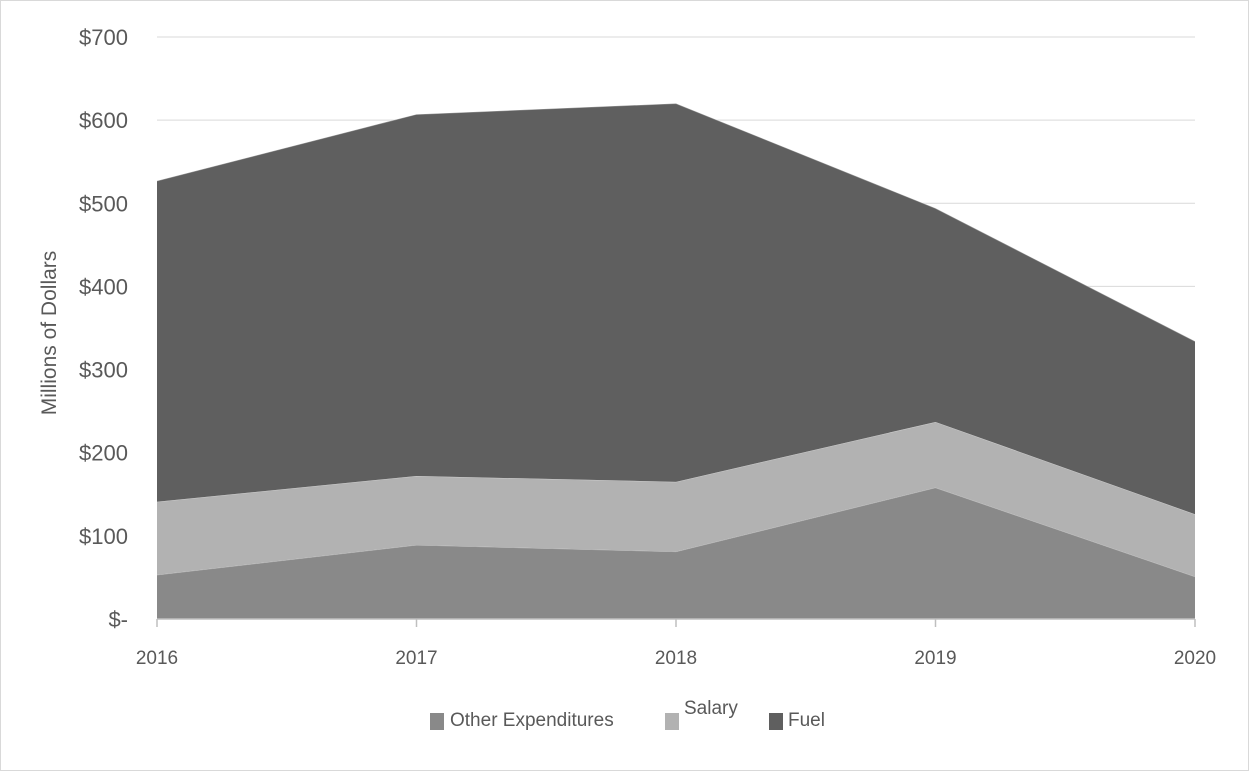 The image size is (1249, 771). What do you see at coordinates (676, 658) in the screenshot?
I see `x-tick-label: 2018` at bounding box center [676, 658].